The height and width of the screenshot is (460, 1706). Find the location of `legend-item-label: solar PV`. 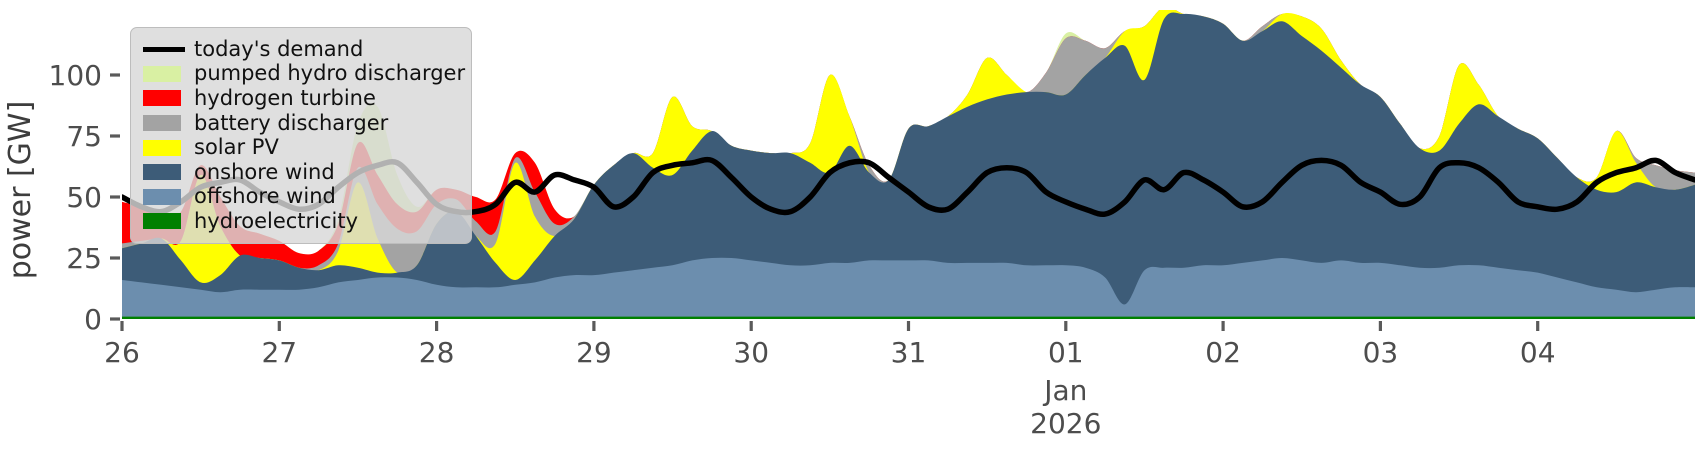

legend-item-label: solar PV is located at coordinates (236, 147).